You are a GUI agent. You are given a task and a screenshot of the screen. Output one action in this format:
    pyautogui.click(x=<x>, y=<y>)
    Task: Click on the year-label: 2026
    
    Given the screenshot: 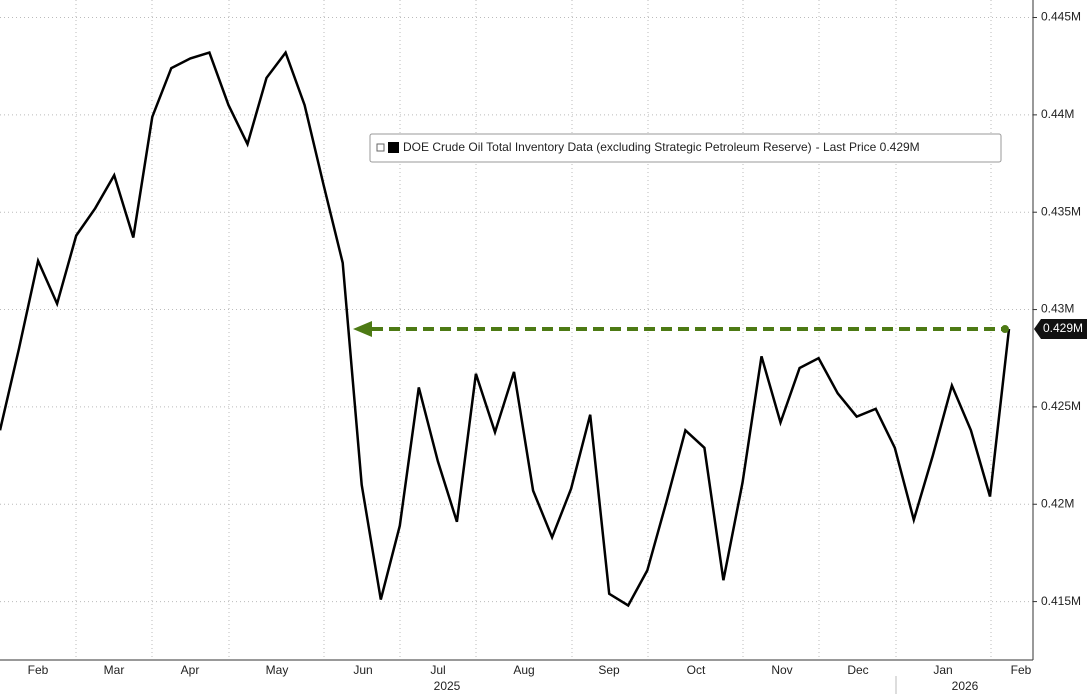 What is the action you would take?
    pyautogui.click(x=965, y=686)
    